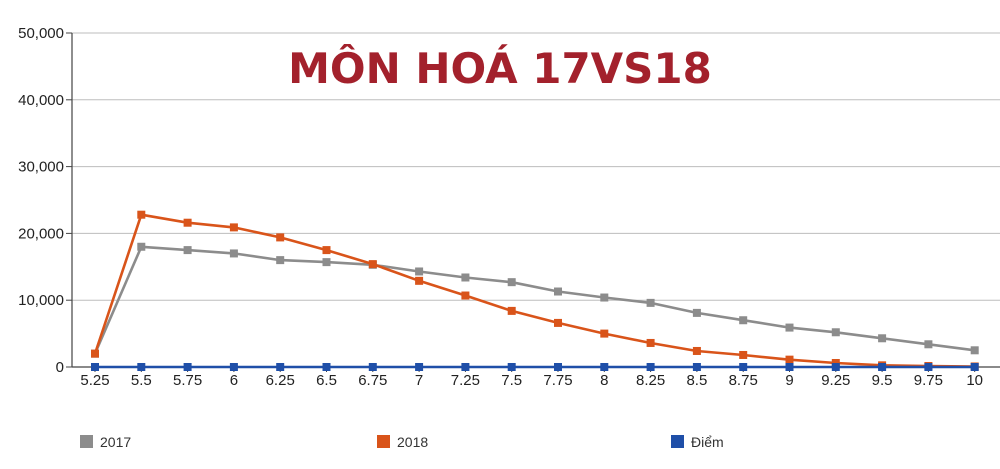 The image size is (1000, 469). I want to click on x-tick-label: 5.5, so click(141, 380).